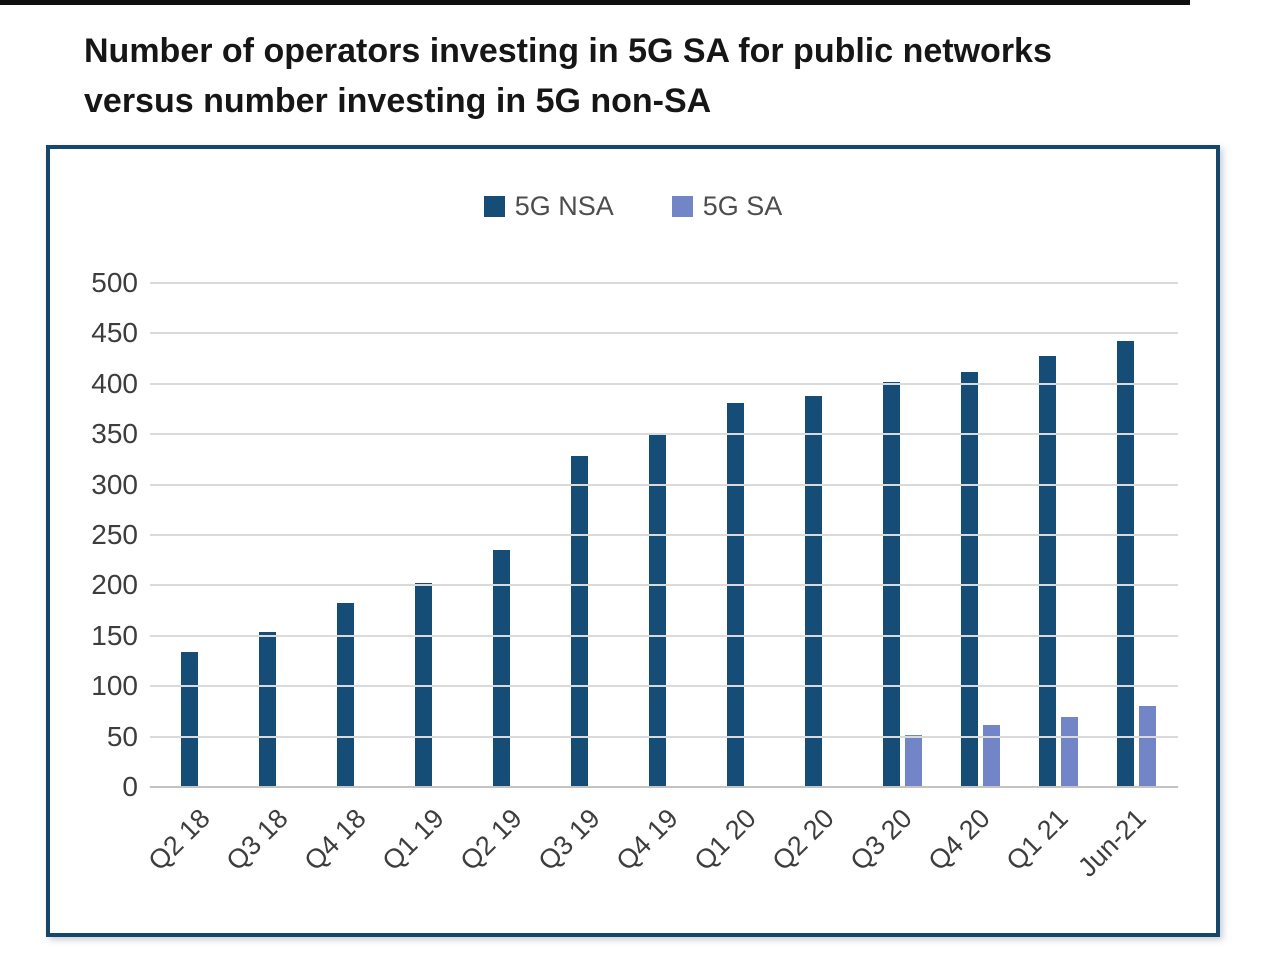 The width and height of the screenshot is (1268, 974). I want to click on x-tick-label: Q3 18, so click(257, 840).